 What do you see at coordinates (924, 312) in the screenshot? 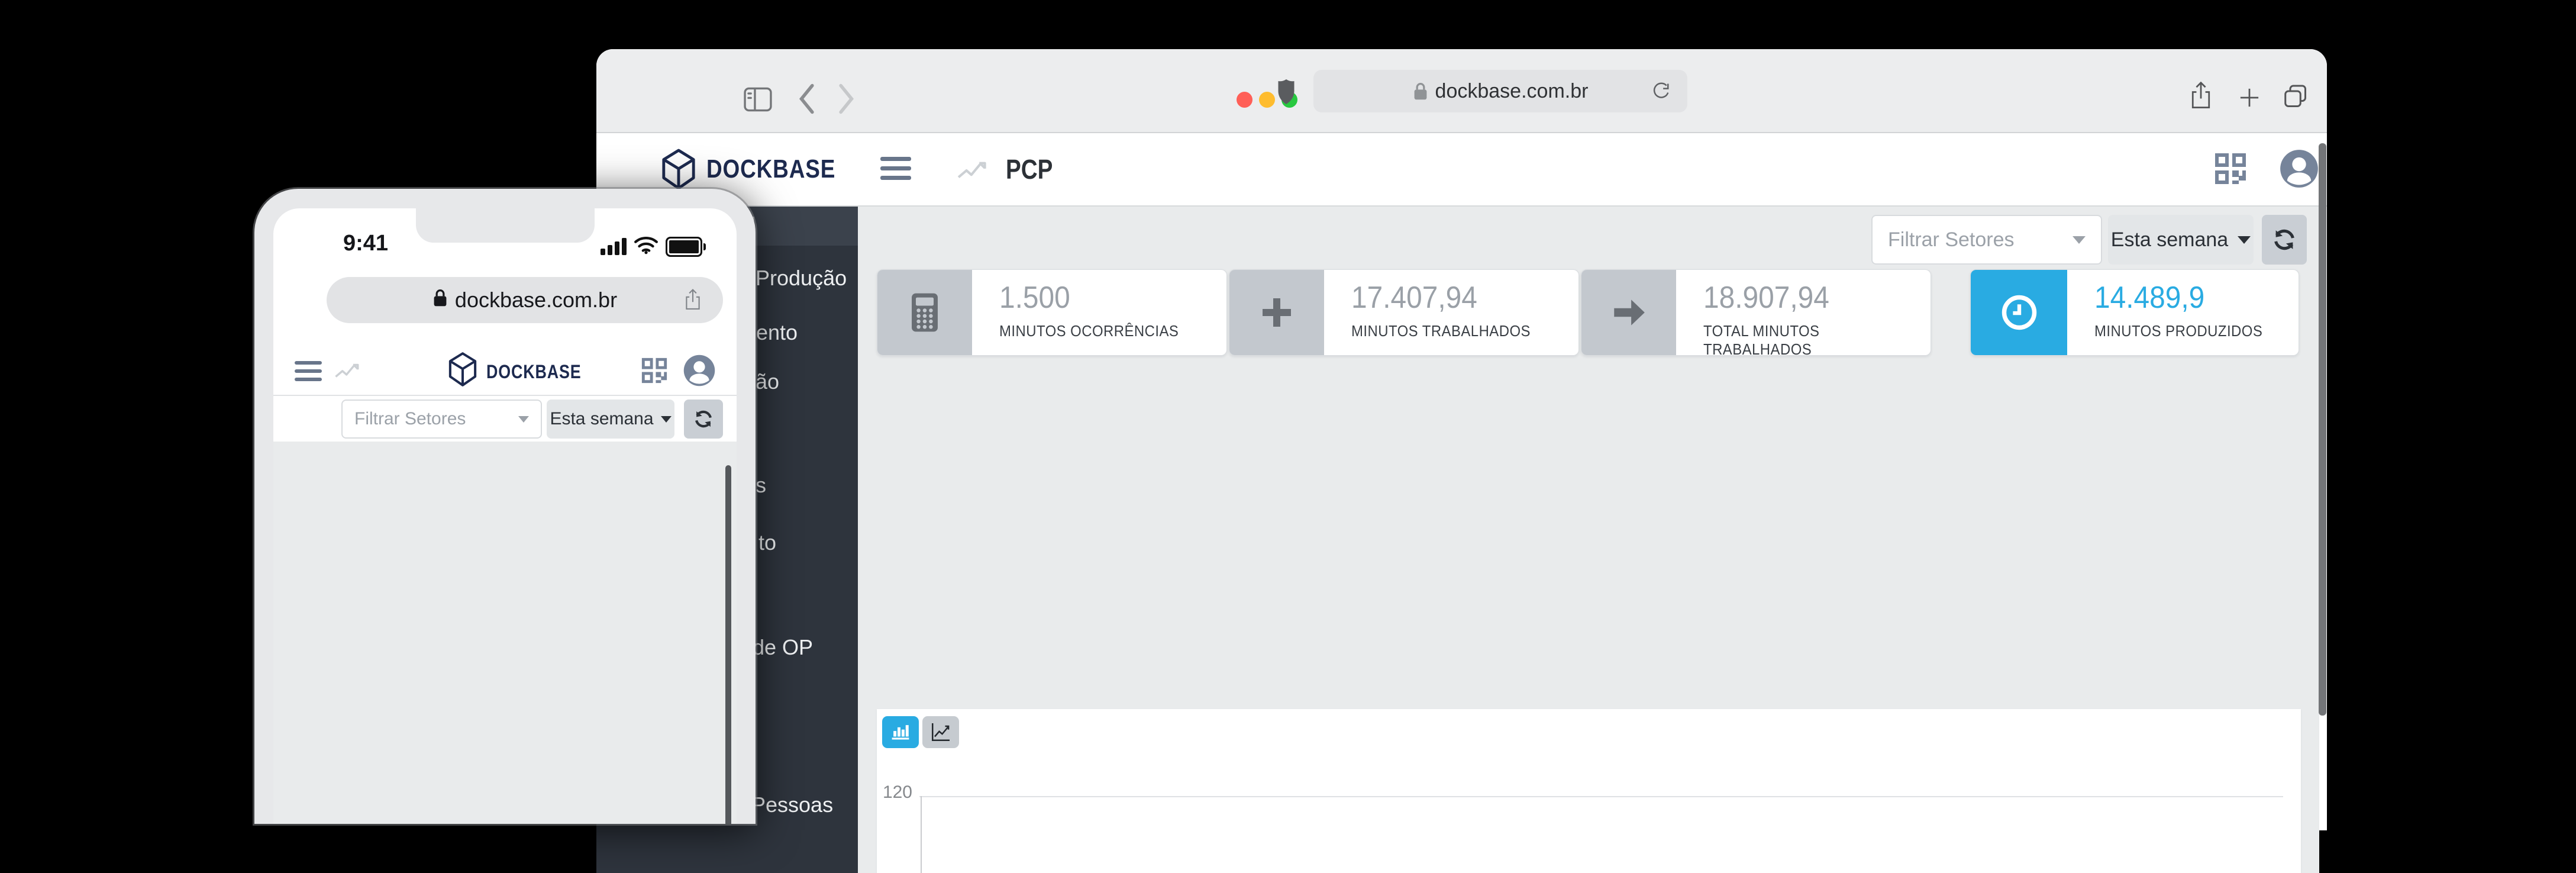
I see `calculator-icon` at bounding box center [924, 312].